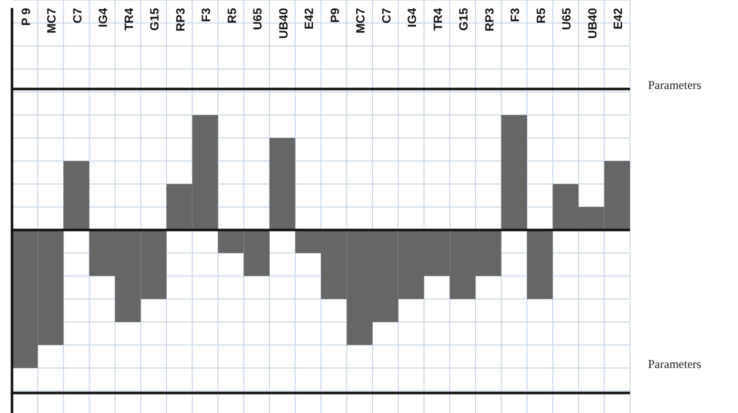 This screenshot has width=738, height=413. Describe the element at coordinates (25, 17) in the screenshot. I see `x-tick-label: P 9` at that location.